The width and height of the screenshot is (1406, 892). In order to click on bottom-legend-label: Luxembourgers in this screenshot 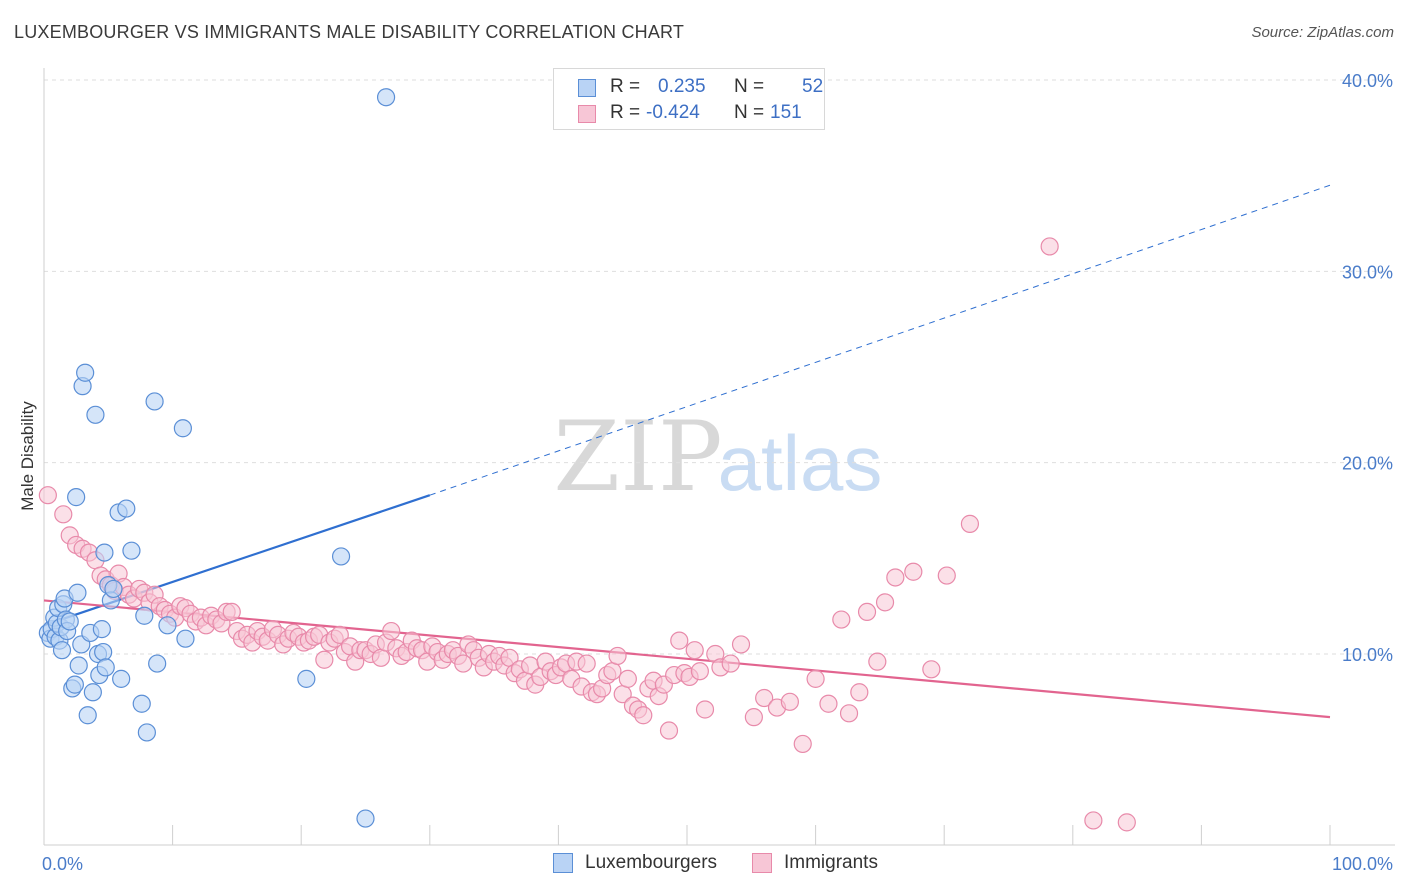, I will do `click(651, 862)`.